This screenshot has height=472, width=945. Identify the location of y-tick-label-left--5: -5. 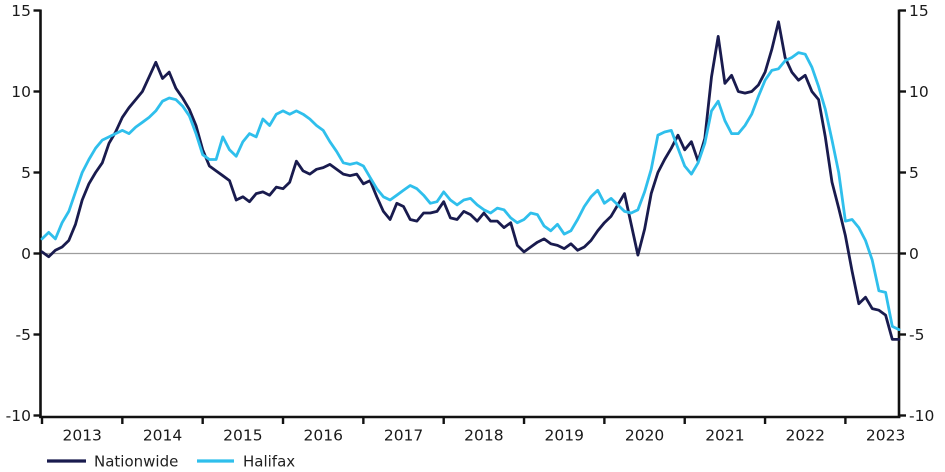
(23, 335).